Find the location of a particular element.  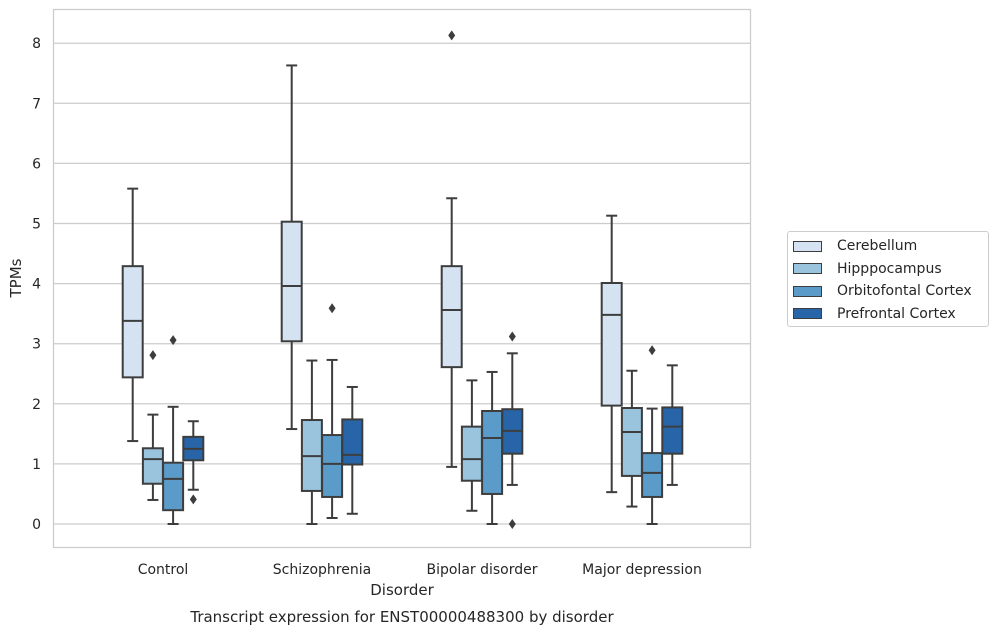

legend-label: Prefrontal Cortex is located at coordinates (896, 313).